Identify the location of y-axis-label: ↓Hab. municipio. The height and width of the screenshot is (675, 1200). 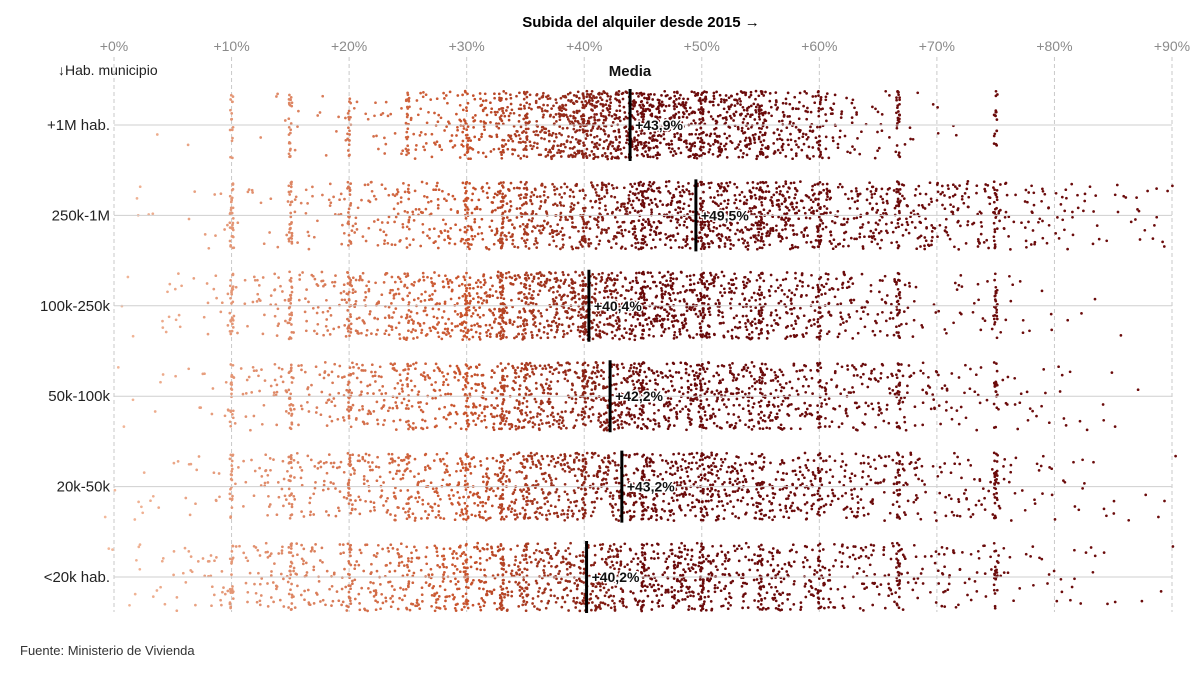
(108, 70).